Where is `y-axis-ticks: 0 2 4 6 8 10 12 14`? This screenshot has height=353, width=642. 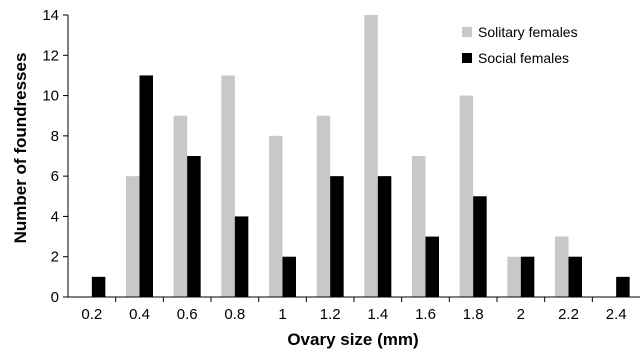
y-axis-ticks: 0 2 4 6 8 10 12 14 is located at coordinates (55, 156).